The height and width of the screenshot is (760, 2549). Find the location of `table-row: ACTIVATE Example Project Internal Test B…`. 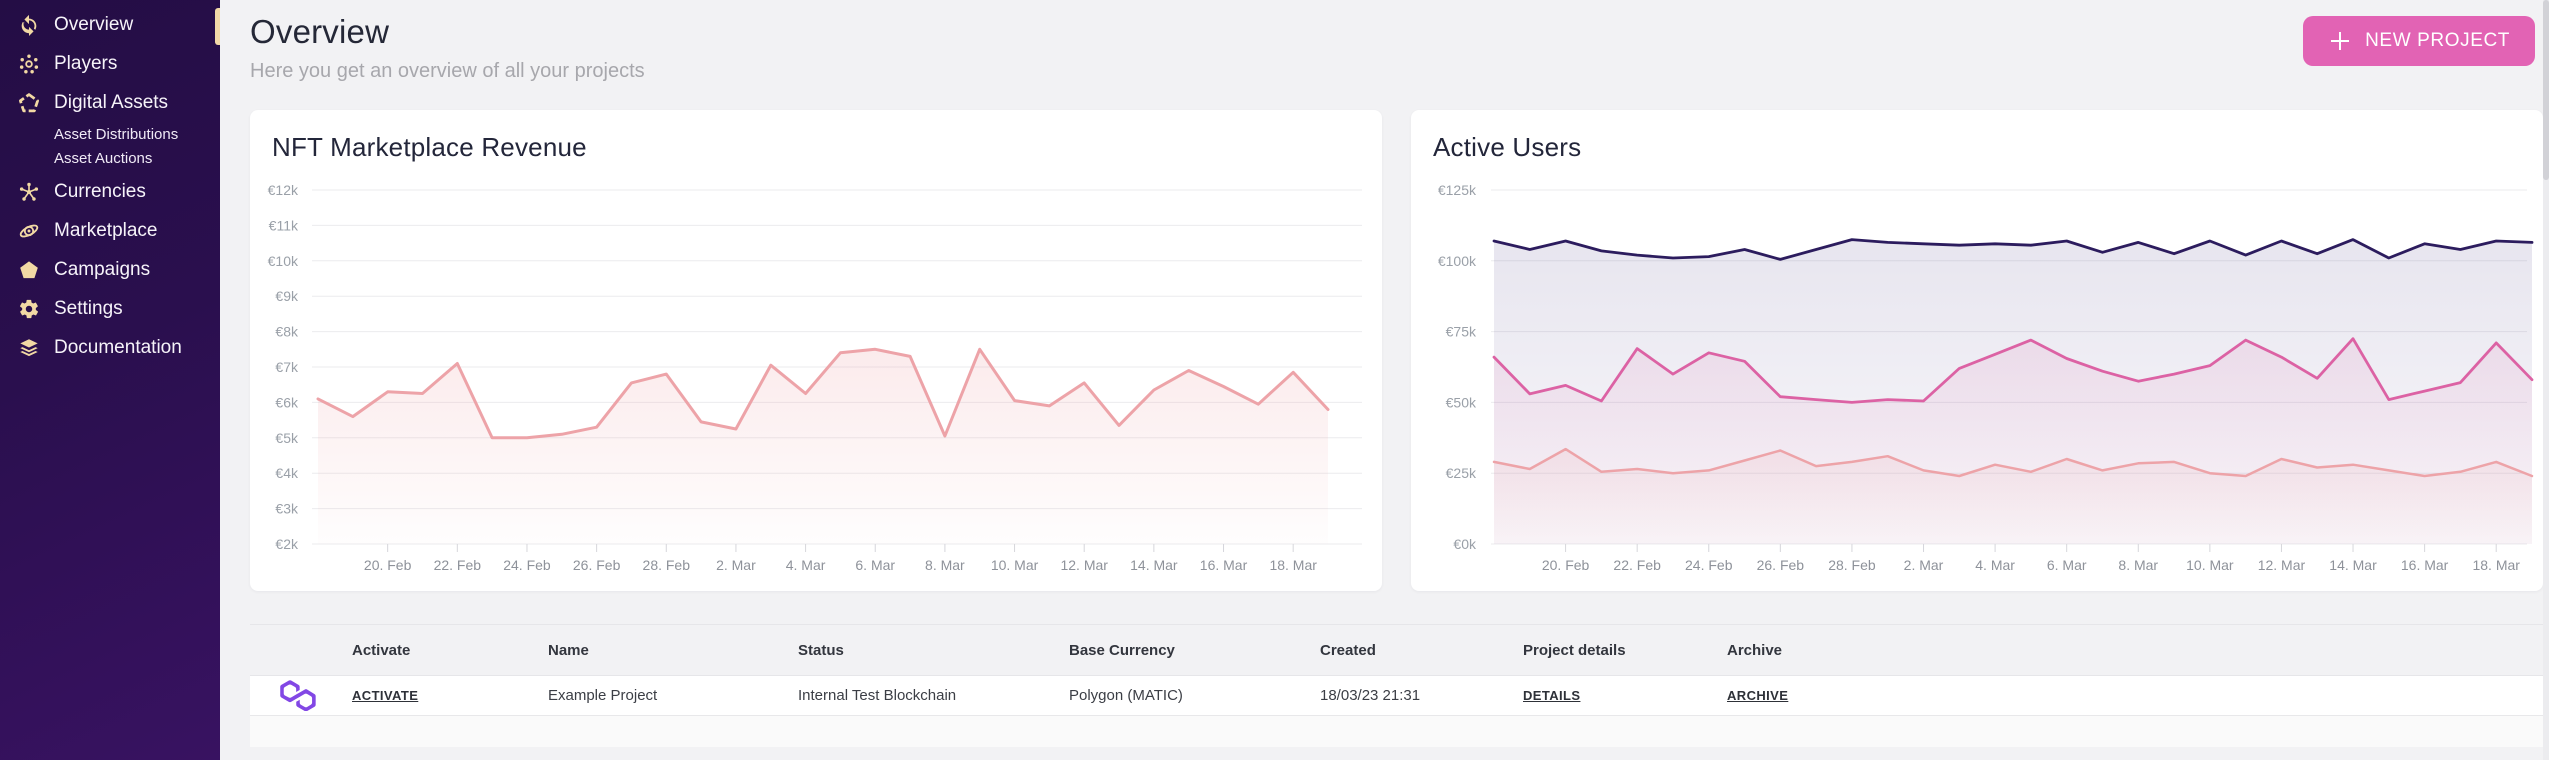

table-row: ACTIVATE Example Project Internal Test B… is located at coordinates (1396, 696).